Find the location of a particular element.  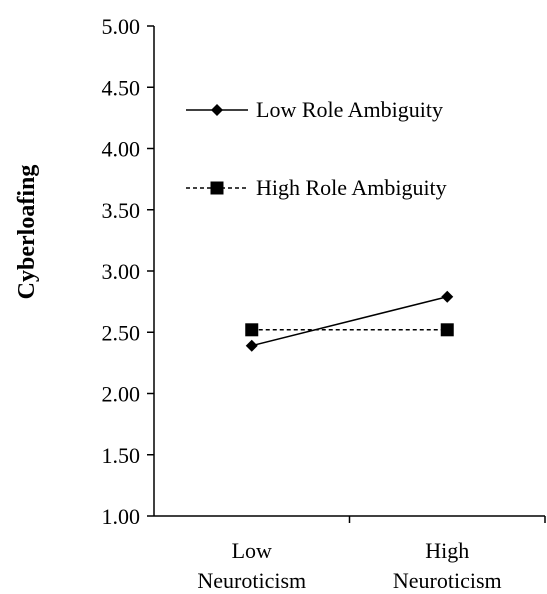

x-categories: Low Neuroticism High Neuroticism is located at coordinates (349, 565).